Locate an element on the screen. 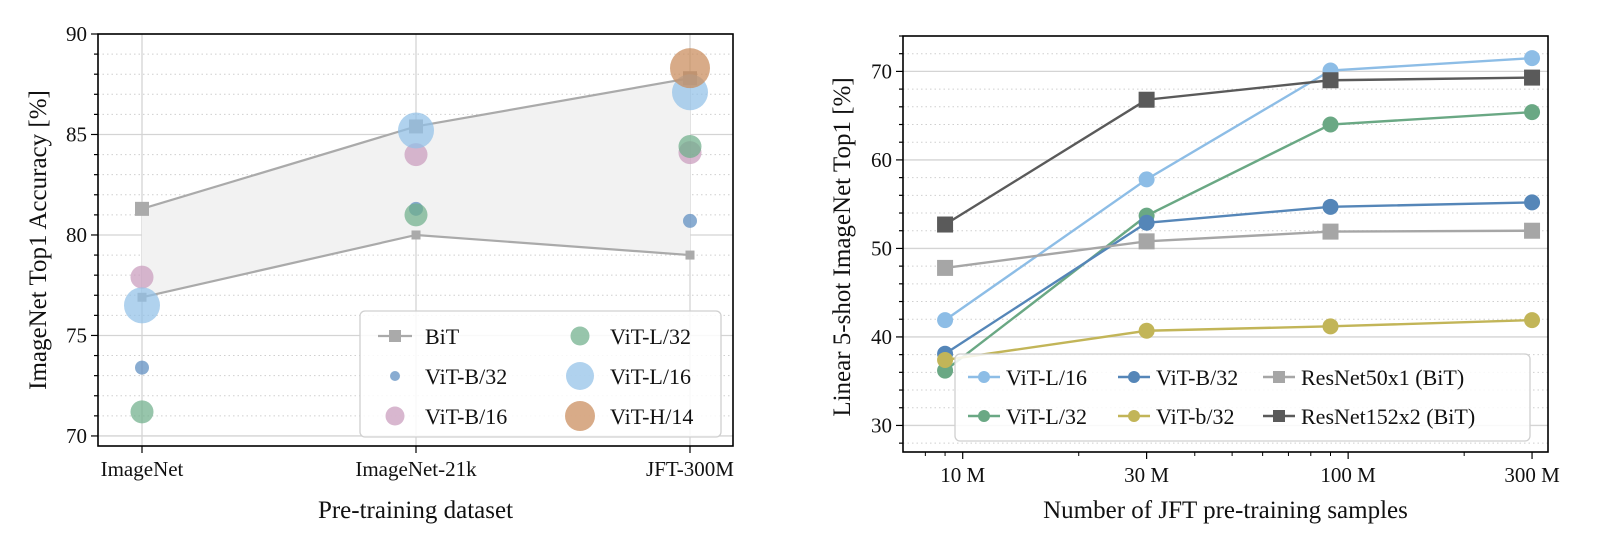 This screenshot has height=550, width=1600. legend-label: BiT is located at coordinates (442, 336).